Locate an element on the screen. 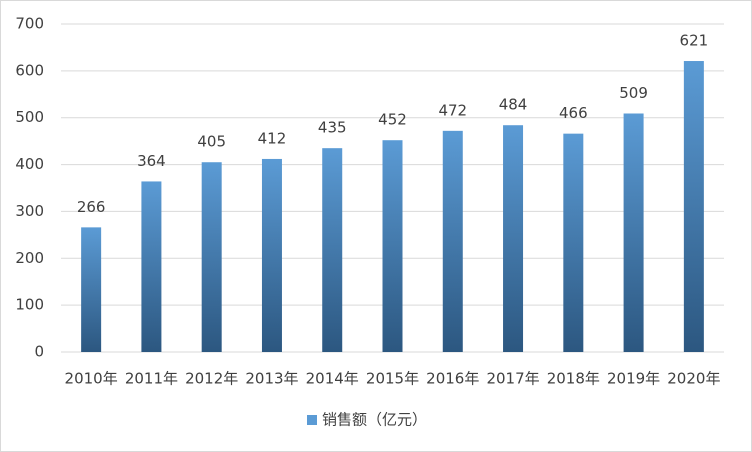 The height and width of the screenshot is (452, 752). x-tick-label: 2013年 is located at coordinates (271, 379).